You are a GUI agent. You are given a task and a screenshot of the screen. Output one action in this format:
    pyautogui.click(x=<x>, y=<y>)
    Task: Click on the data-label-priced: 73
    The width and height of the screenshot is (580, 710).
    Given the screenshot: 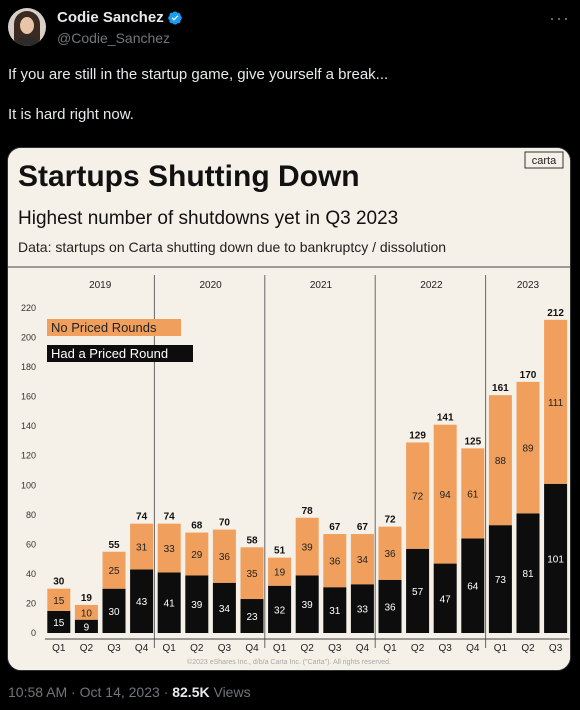 What is the action you would take?
    pyautogui.click(x=501, y=580)
    